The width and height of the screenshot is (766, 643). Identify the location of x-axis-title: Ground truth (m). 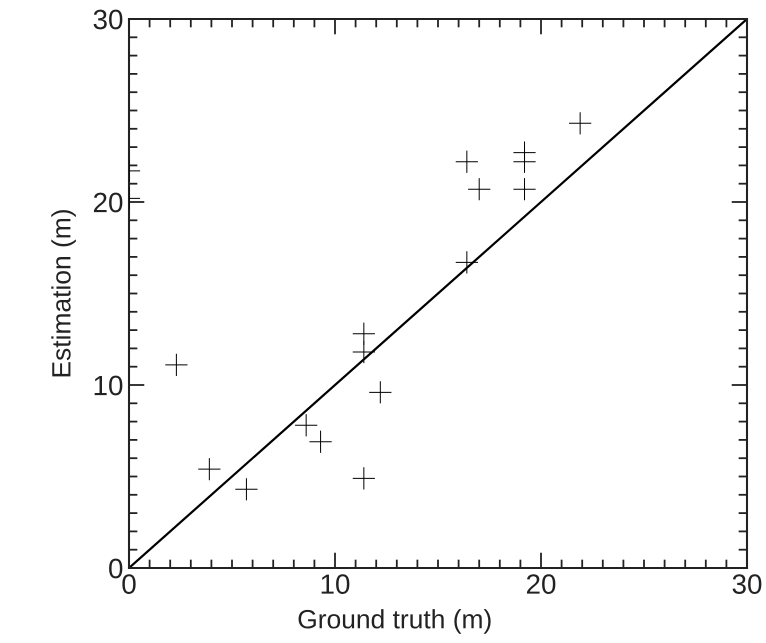
(394, 621).